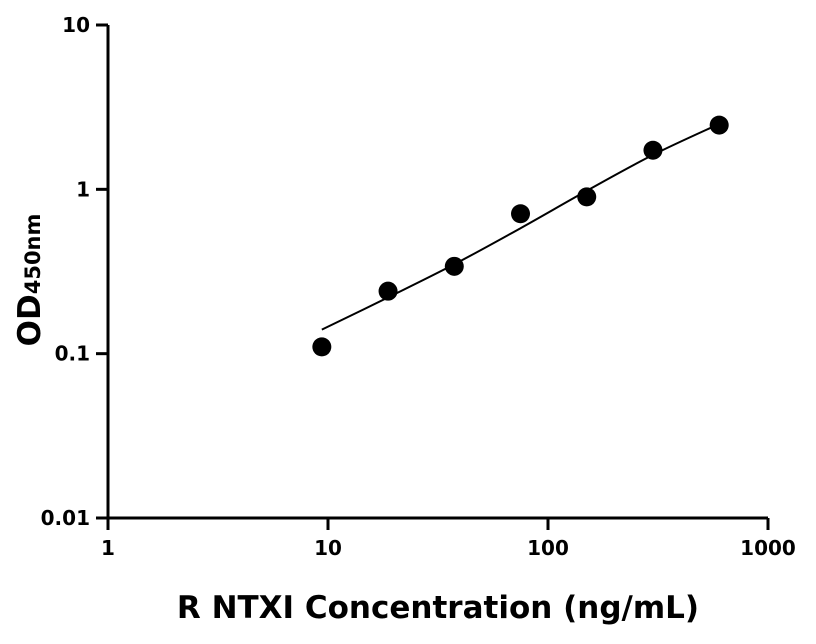 This screenshot has width=816, height=644. Describe the element at coordinates (83, 189) in the screenshot. I see `y-tick-label: 1` at that location.